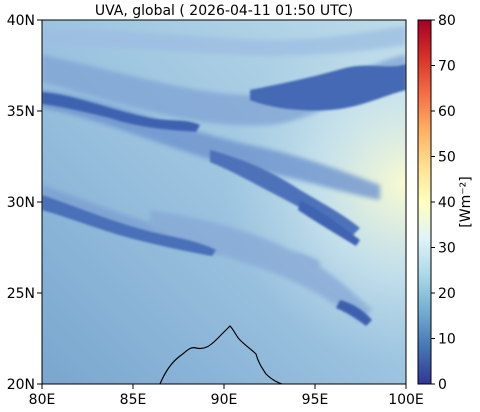 The height and width of the screenshot is (412, 480). I want to click on colorbar-tick-label: 10, so click(447, 340).